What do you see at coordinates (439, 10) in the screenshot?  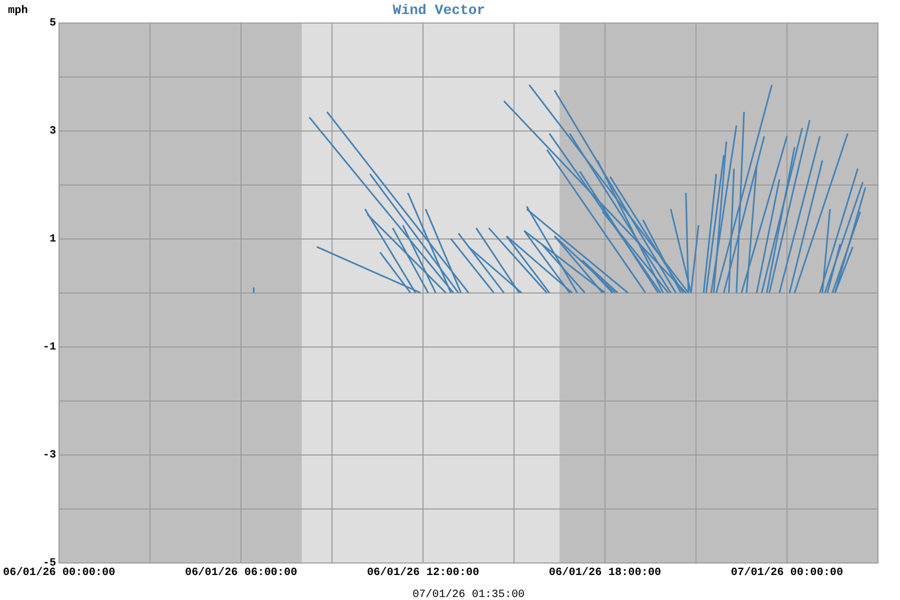 I see `chart-title: Wind Vector` at bounding box center [439, 10].